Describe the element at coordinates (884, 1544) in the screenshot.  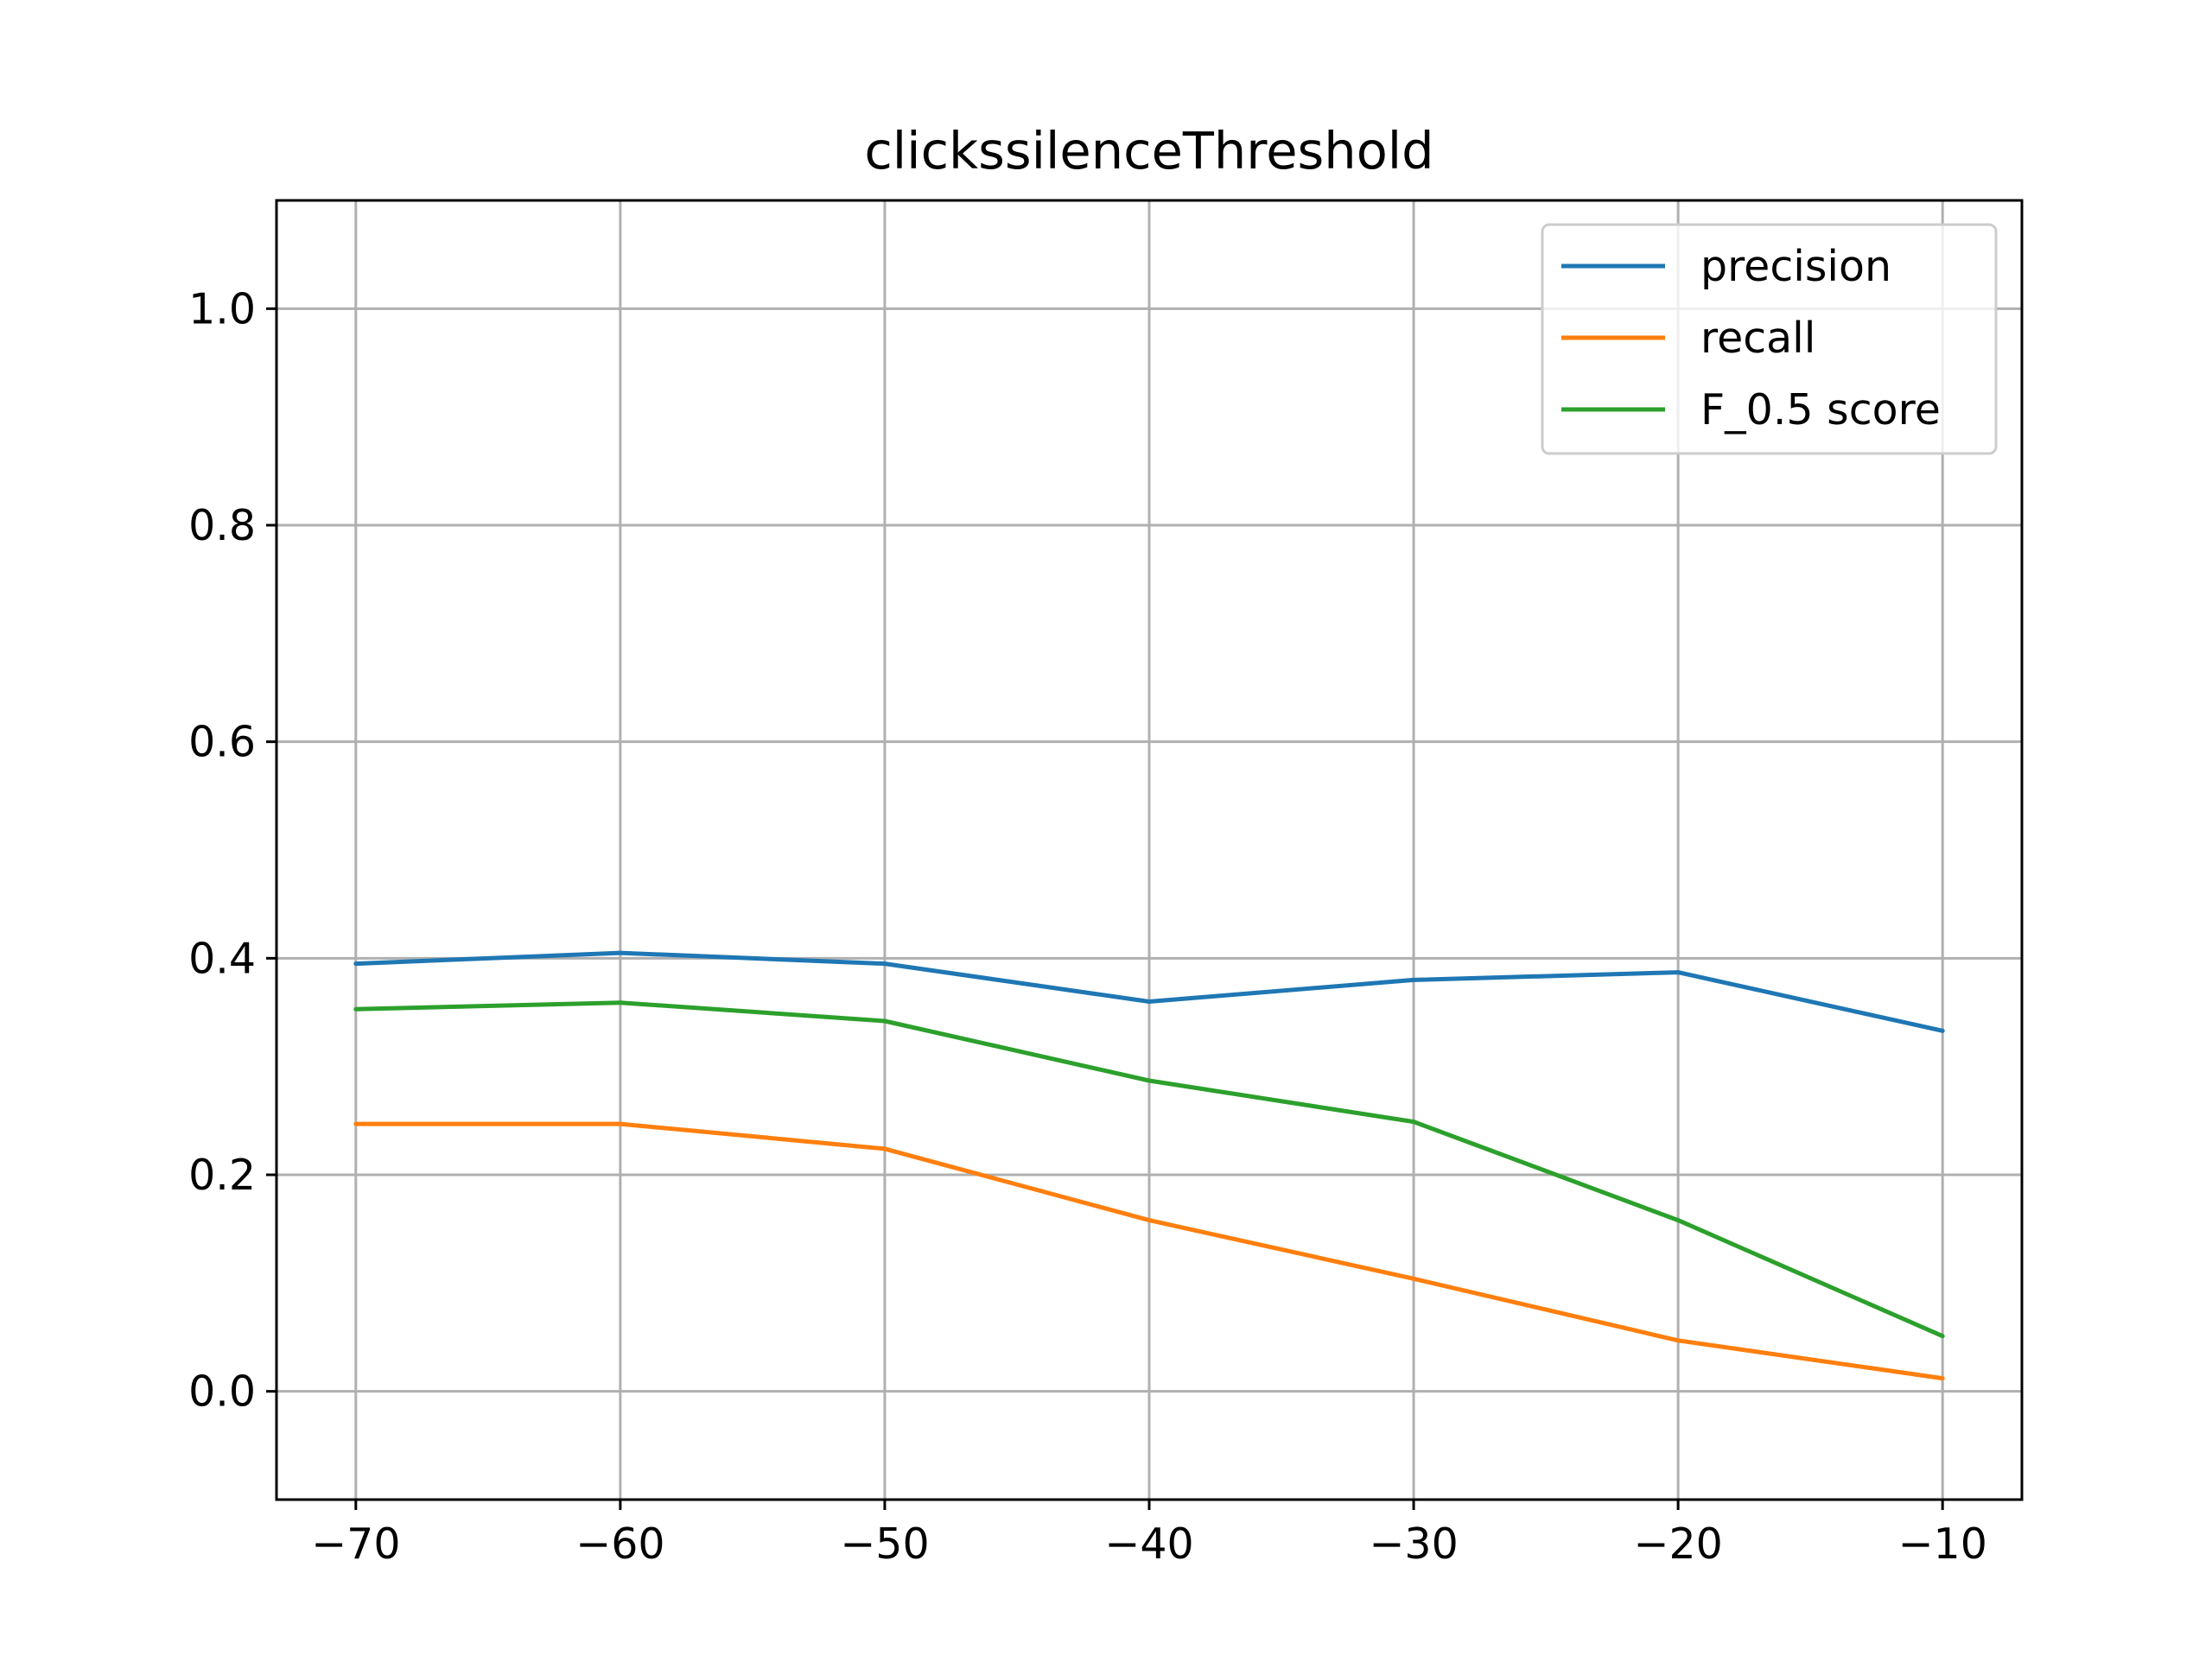
I see `x-tick-label: −50` at that location.